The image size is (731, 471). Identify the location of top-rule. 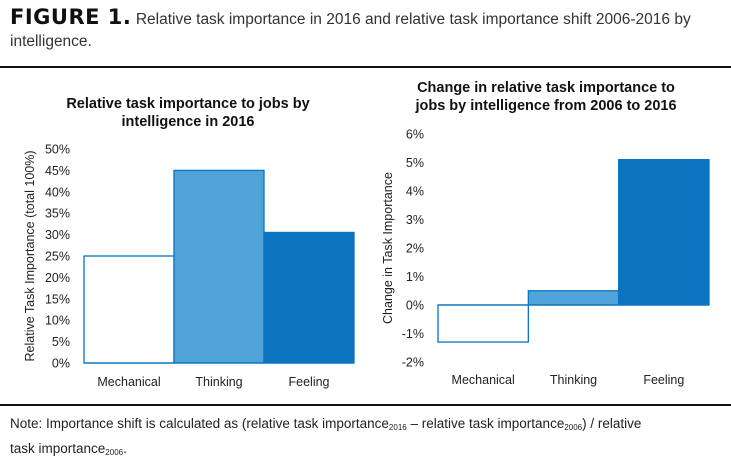
(365, 67).